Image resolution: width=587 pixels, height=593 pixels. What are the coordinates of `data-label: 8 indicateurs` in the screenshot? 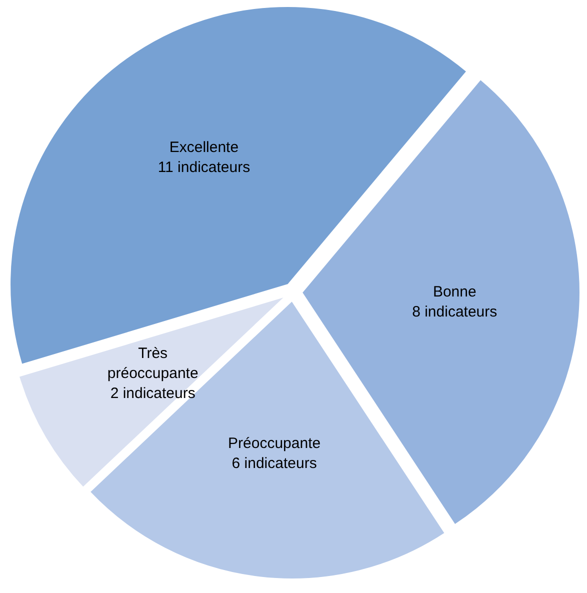 It's located at (455, 311).